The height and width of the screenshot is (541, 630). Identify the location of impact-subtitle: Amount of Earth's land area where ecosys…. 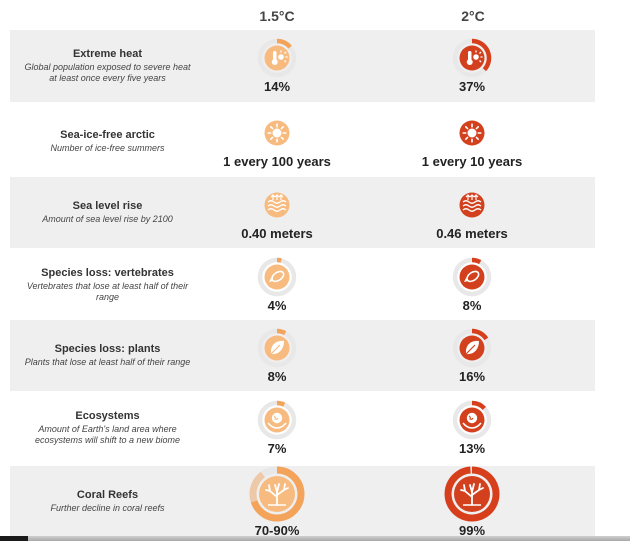
(107, 434).